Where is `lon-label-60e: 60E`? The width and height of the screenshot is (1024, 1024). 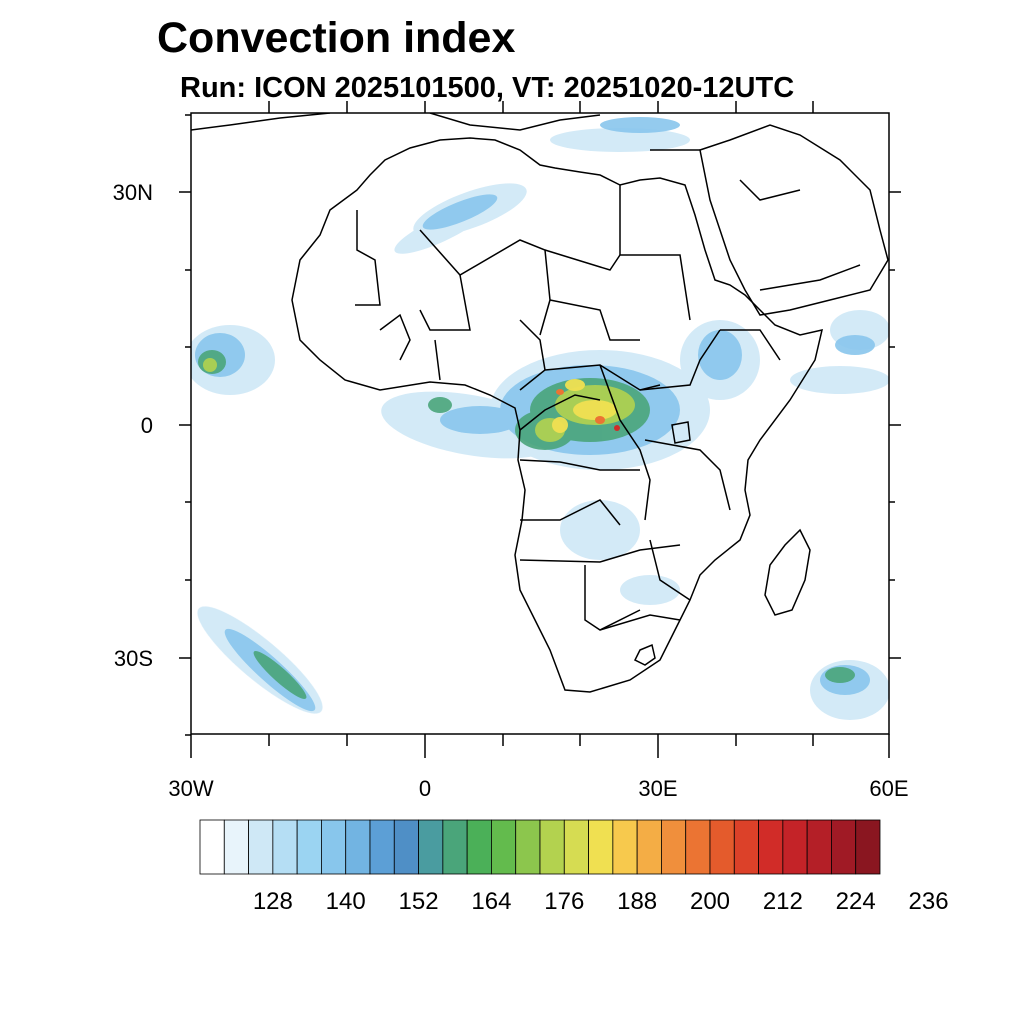 lon-label-60e: 60E is located at coordinates (889, 788).